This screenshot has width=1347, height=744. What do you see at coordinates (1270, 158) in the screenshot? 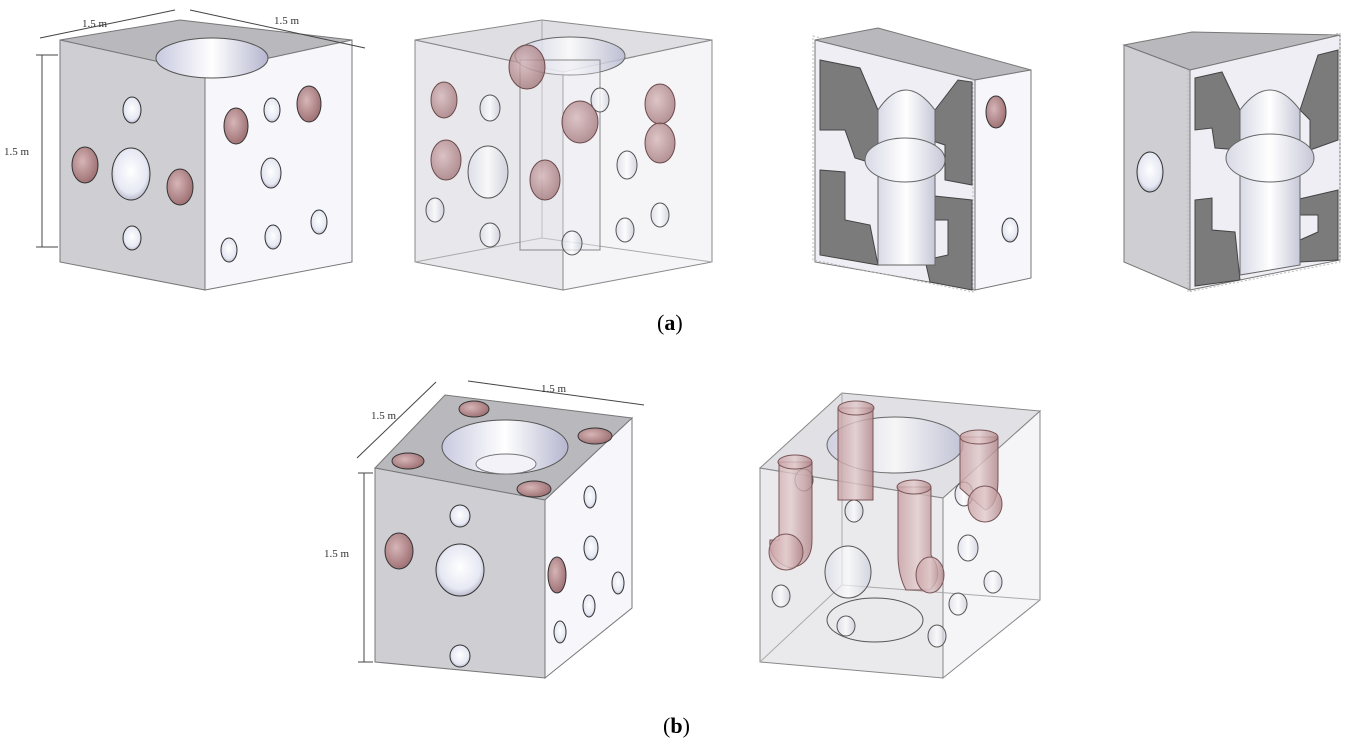
I see `cube-a4-cross-bore` at bounding box center [1270, 158].